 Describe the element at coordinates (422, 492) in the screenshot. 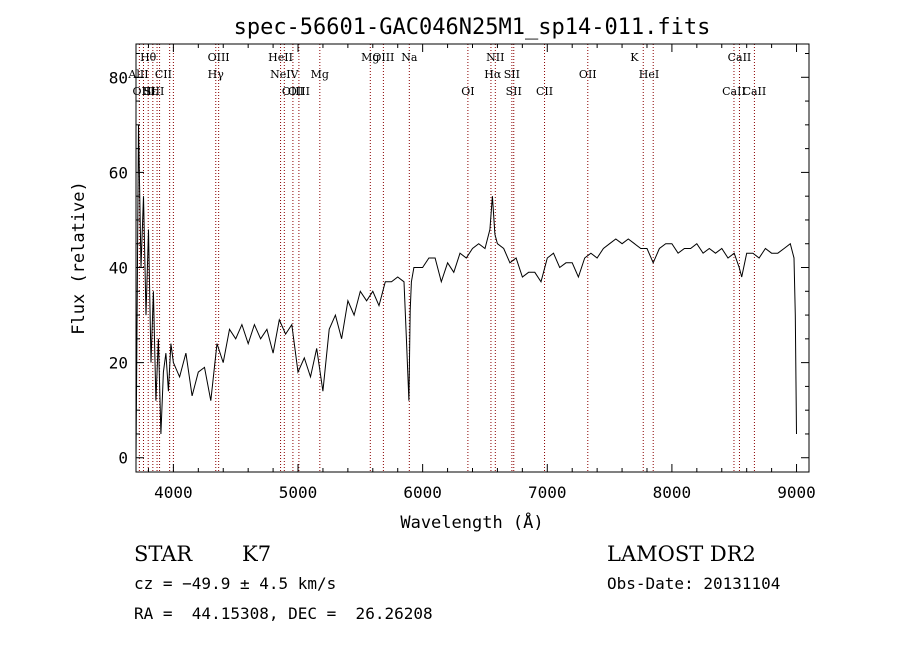

I see `x-tick-label: 6000` at that location.